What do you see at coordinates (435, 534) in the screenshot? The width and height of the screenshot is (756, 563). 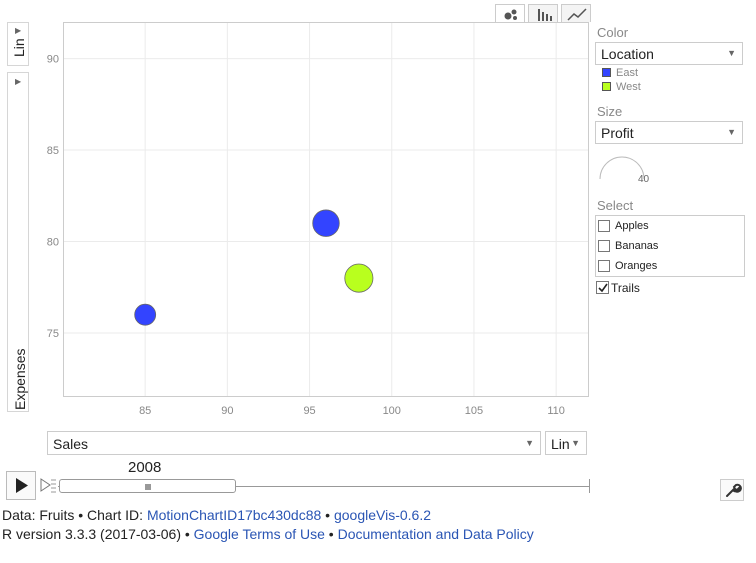 I see `policy-link: Documentation and Data Policy` at bounding box center [435, 534].